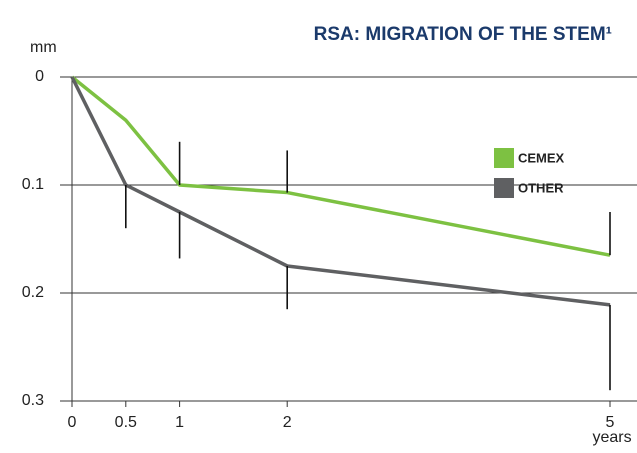  I want to click on y-tick-label: 0.1, so click(33, 184).